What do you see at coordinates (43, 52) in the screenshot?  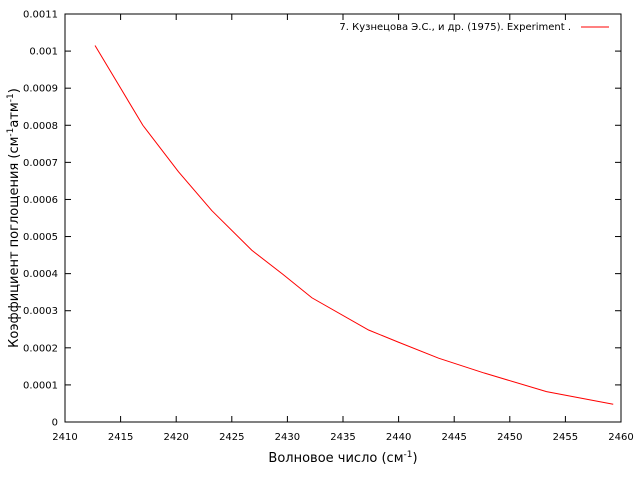 I see `y-tick-label: 0.001` at bounding box center [43, 52].